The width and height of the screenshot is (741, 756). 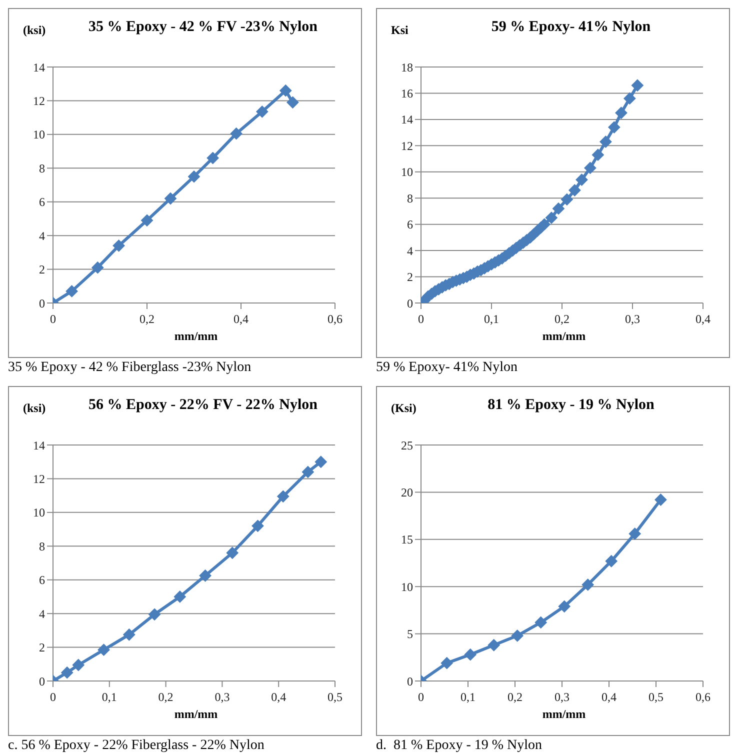 What do you see at coordinates (410, 634) in the screenshot?
I see `y-tick-label: 5` at bounding box center [410, 634].